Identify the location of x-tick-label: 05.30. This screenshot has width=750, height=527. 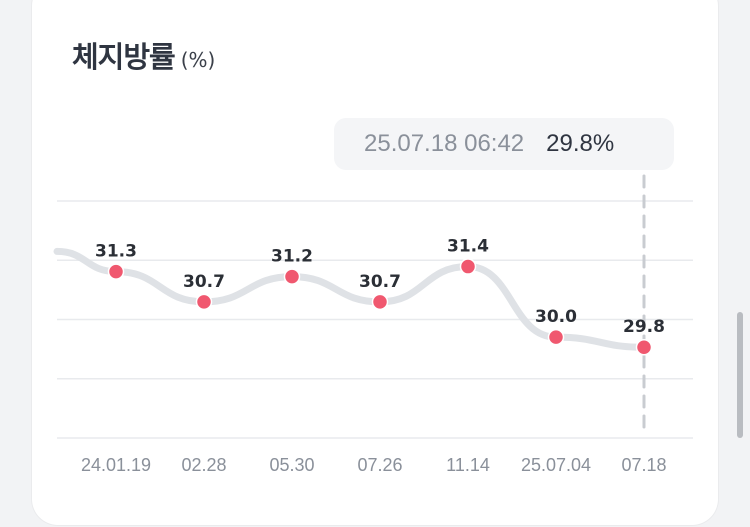
(291, 465).